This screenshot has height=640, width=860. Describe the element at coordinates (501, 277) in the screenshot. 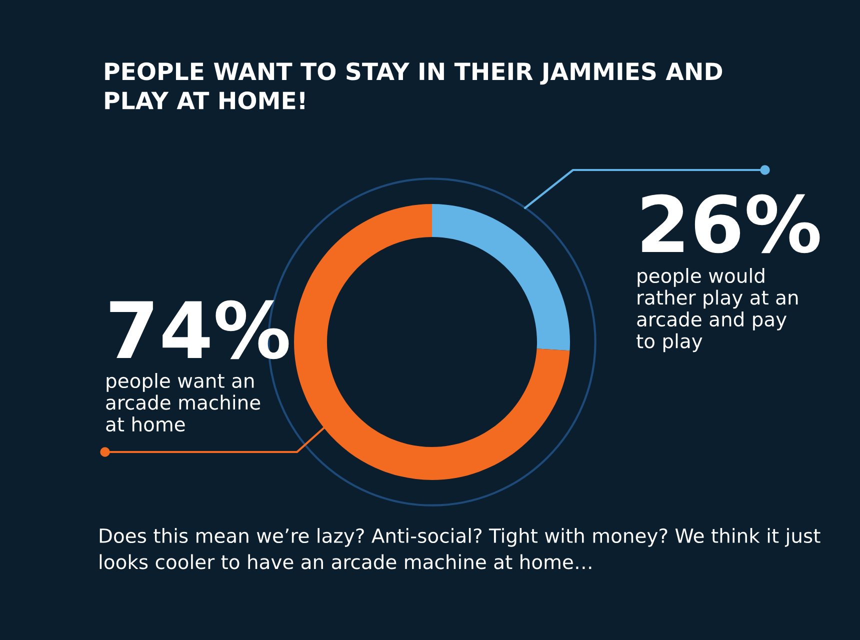

I see `donut-slice` at that location.